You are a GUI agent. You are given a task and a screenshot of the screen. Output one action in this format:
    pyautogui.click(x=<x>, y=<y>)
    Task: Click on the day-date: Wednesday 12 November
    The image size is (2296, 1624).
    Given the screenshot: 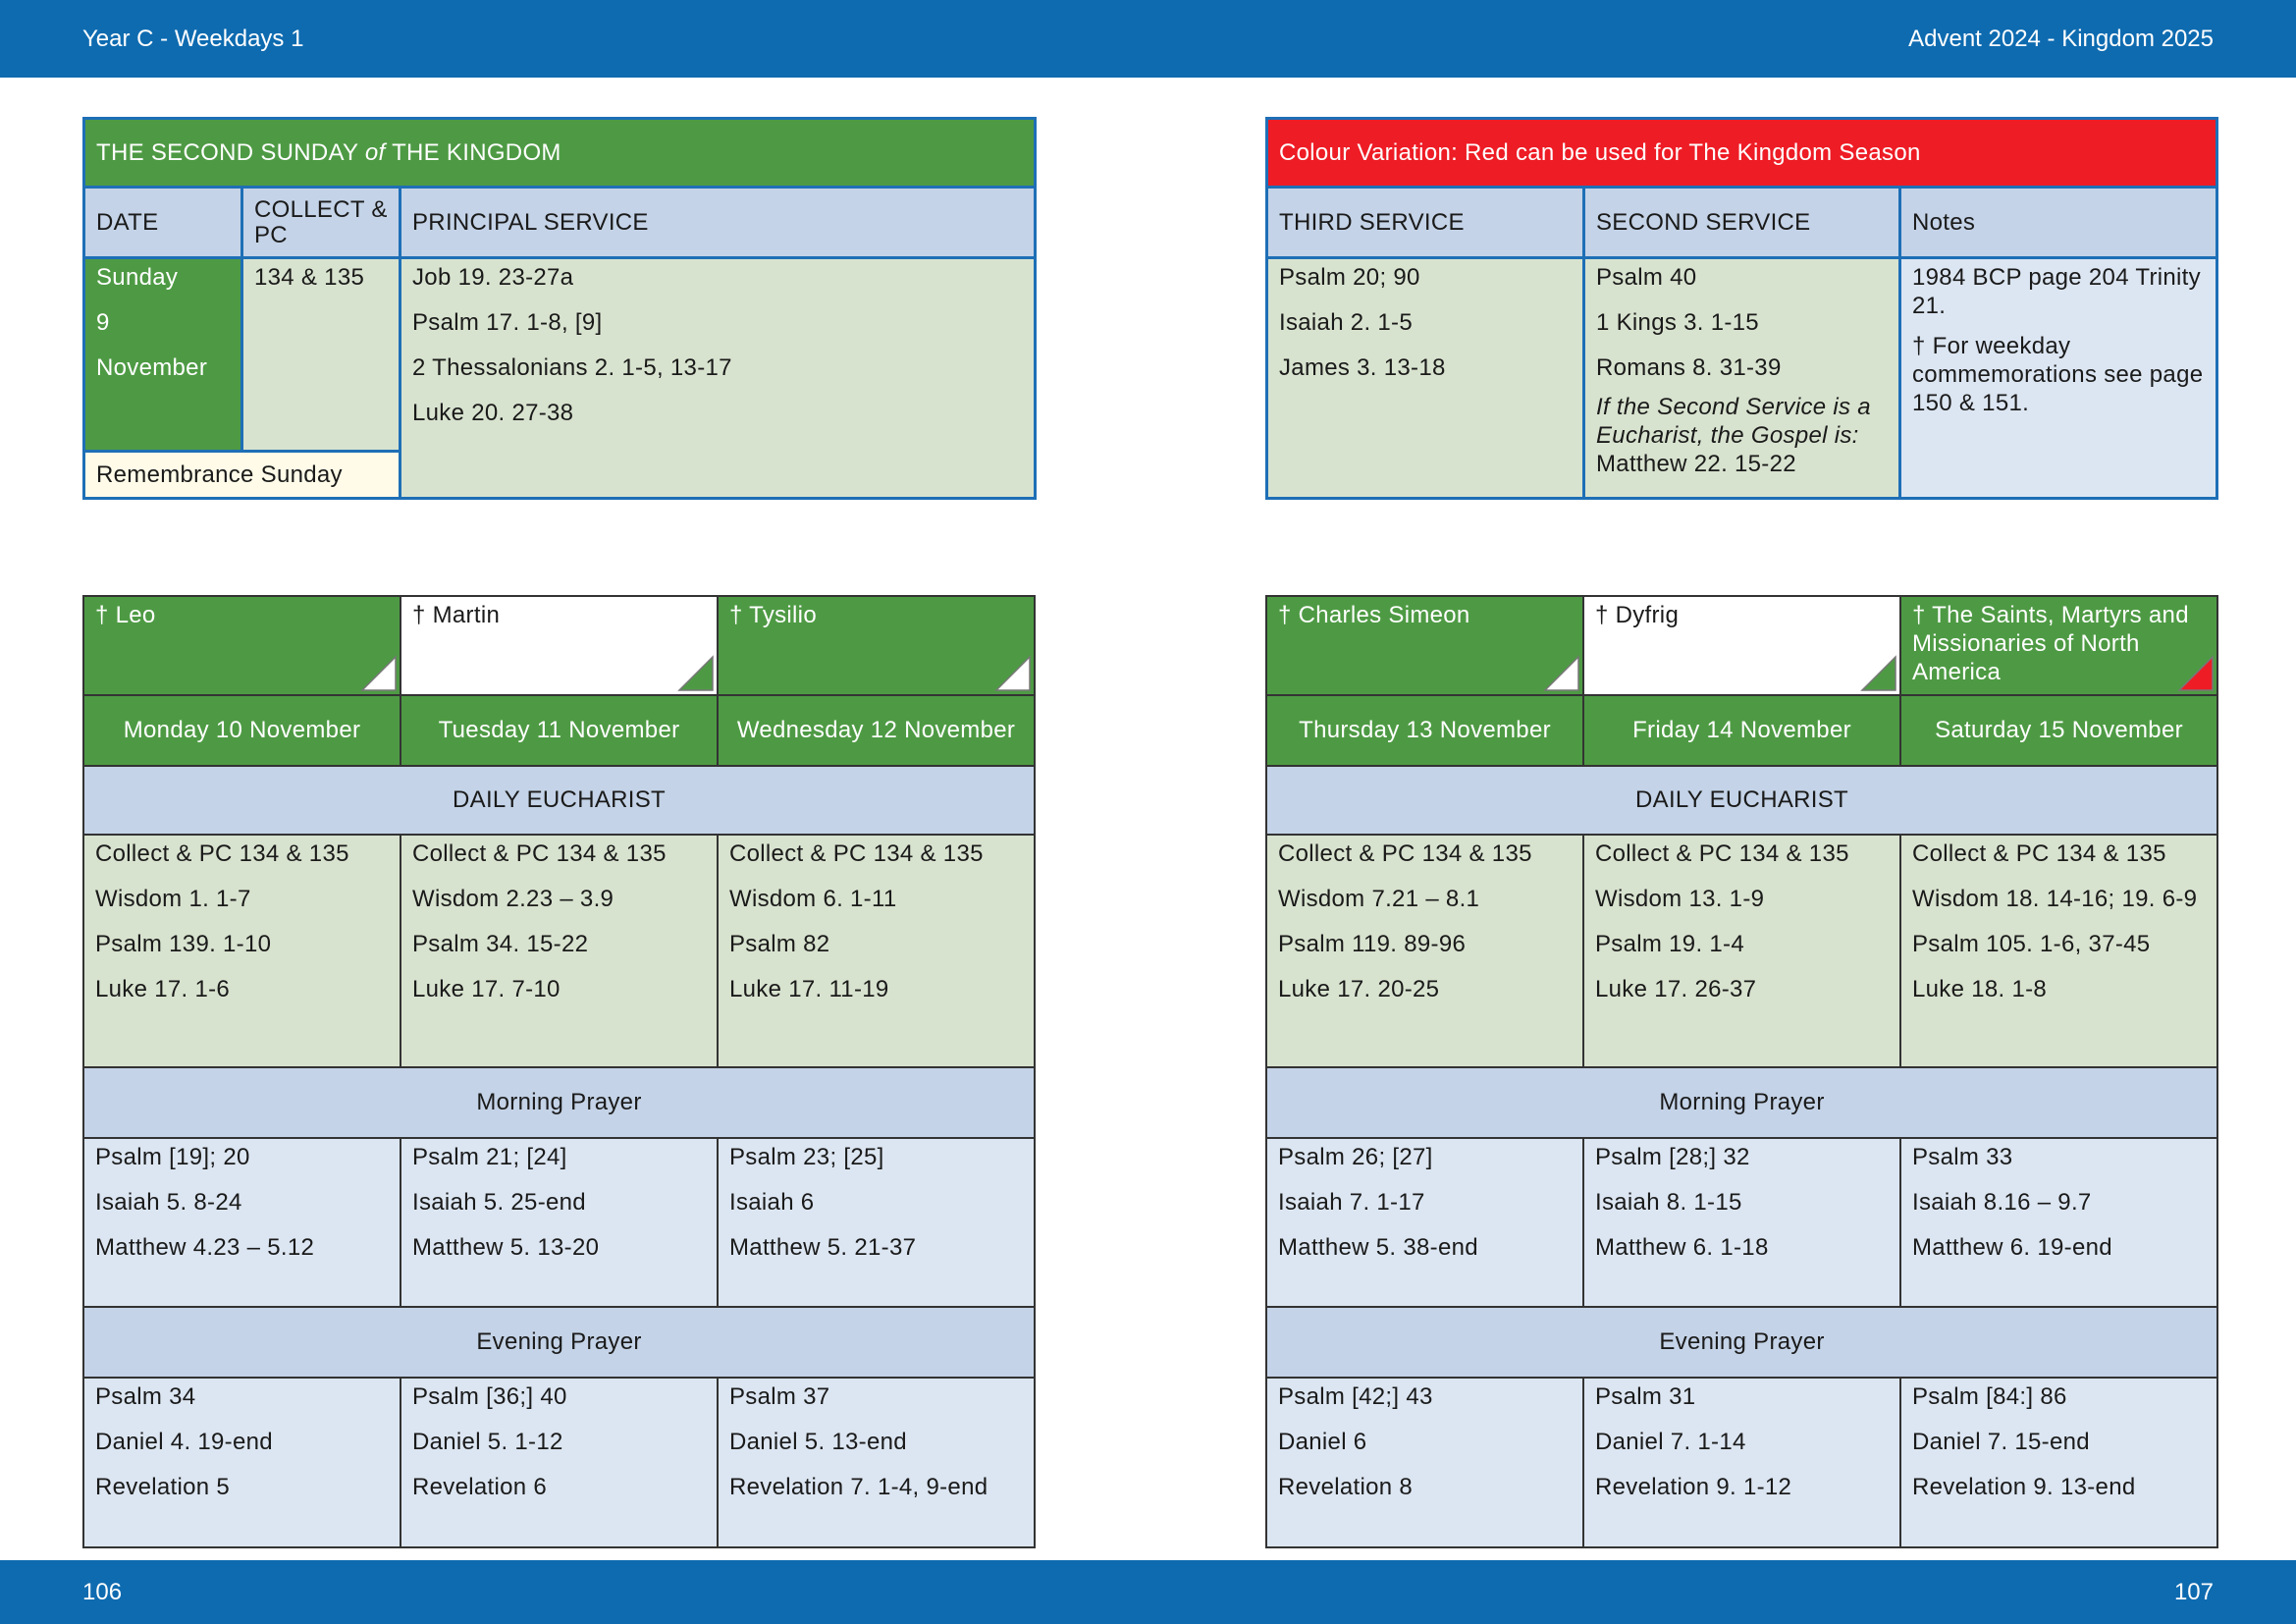 What is the action you would take?
    pyautogui.click(x=876, y=730)
    